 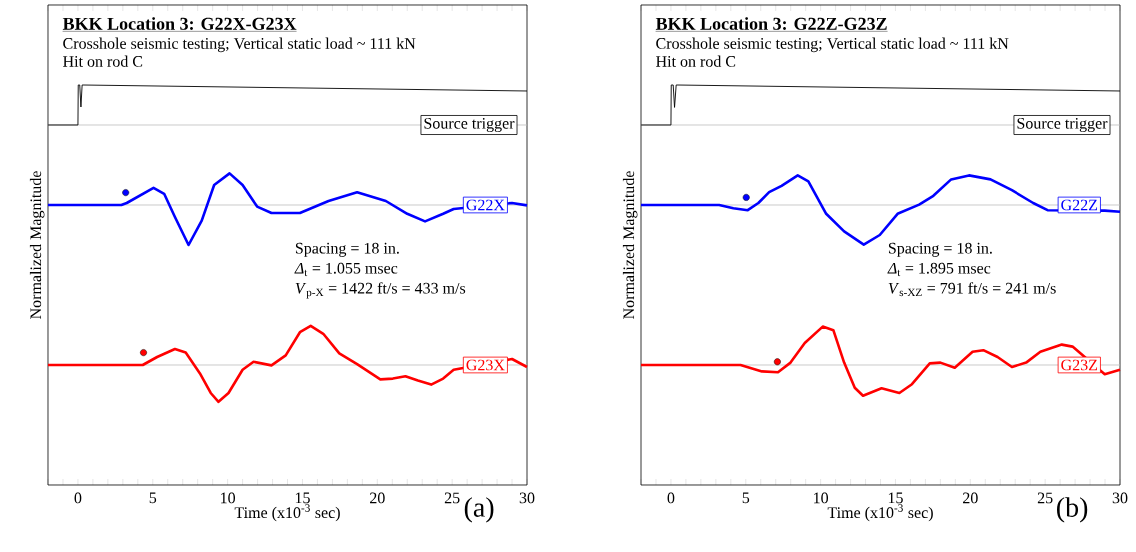 What do you see at coordinates (939, 269) in the screenshot?
I see `annotation: Δ$_{t}$ = 1.895 msec` at bounding box center [939, 269].